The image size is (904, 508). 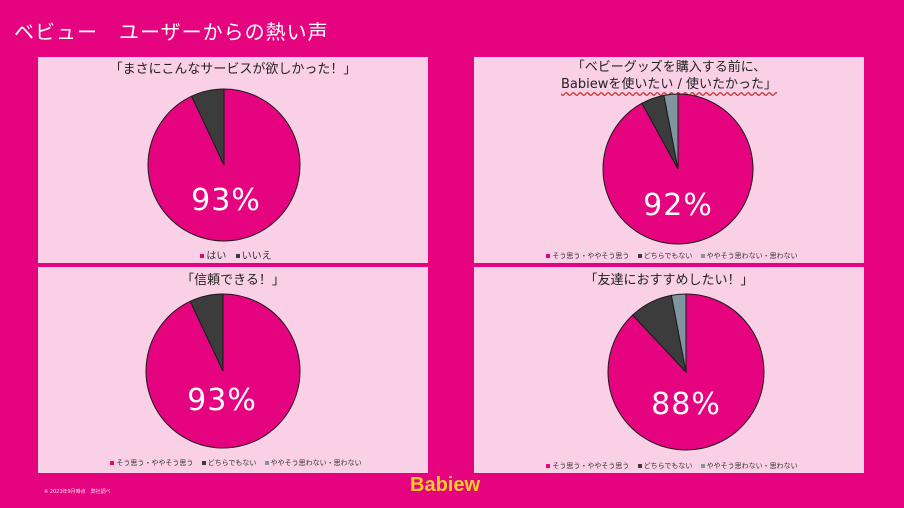 I want to click on percent-label: 92%, so click(x=678, y=205).